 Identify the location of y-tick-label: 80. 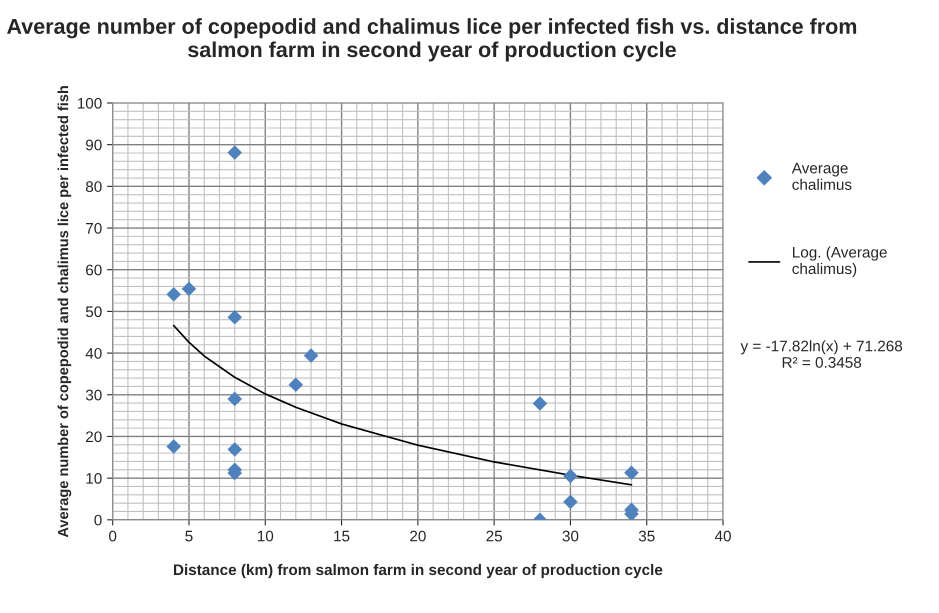
(94, 186).